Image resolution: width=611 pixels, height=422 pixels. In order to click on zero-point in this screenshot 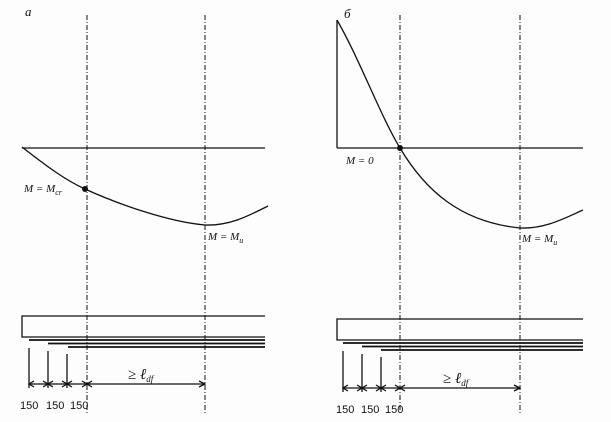, I will do `click(400, 148)`.